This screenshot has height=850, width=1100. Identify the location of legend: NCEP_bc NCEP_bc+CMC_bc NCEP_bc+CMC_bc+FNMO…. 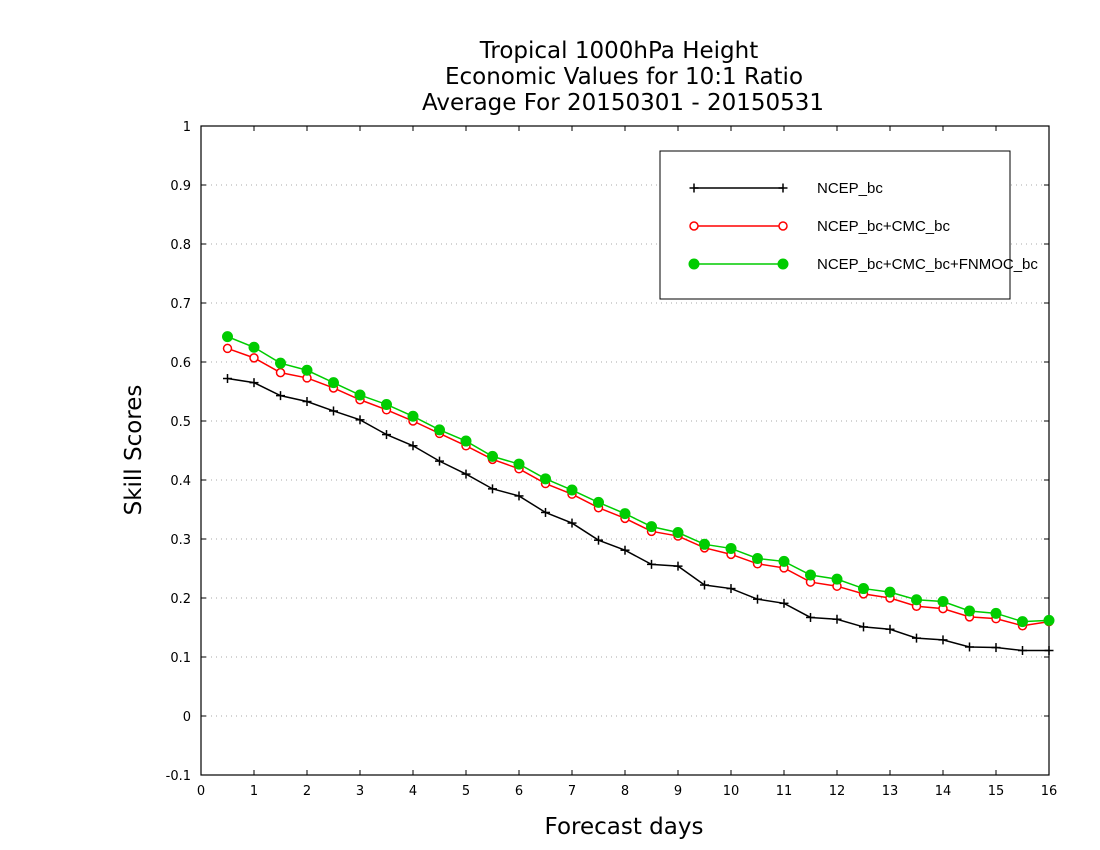
(848, 225).